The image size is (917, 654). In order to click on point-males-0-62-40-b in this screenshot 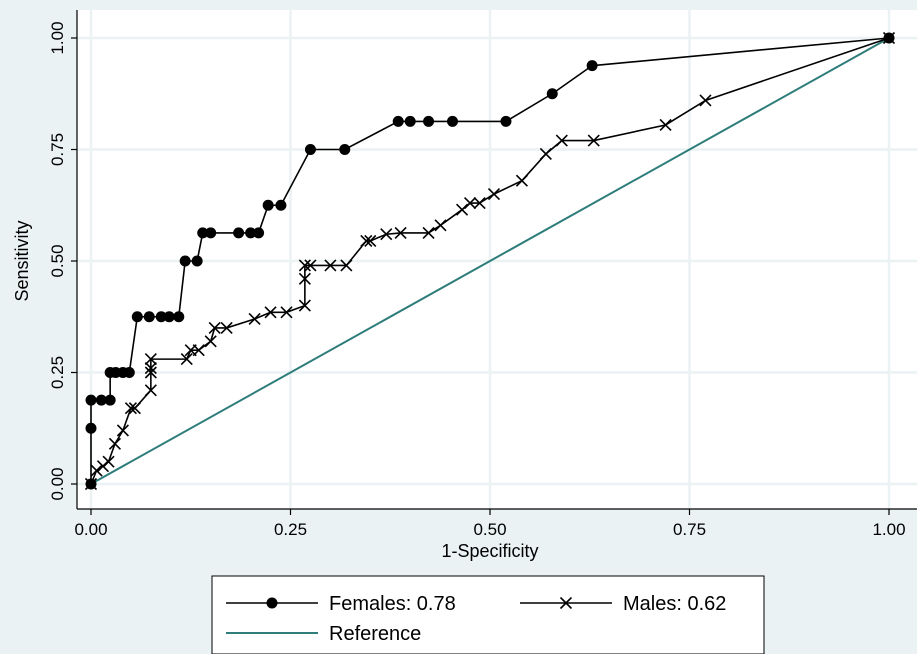, I will do `click(593, 140)`.